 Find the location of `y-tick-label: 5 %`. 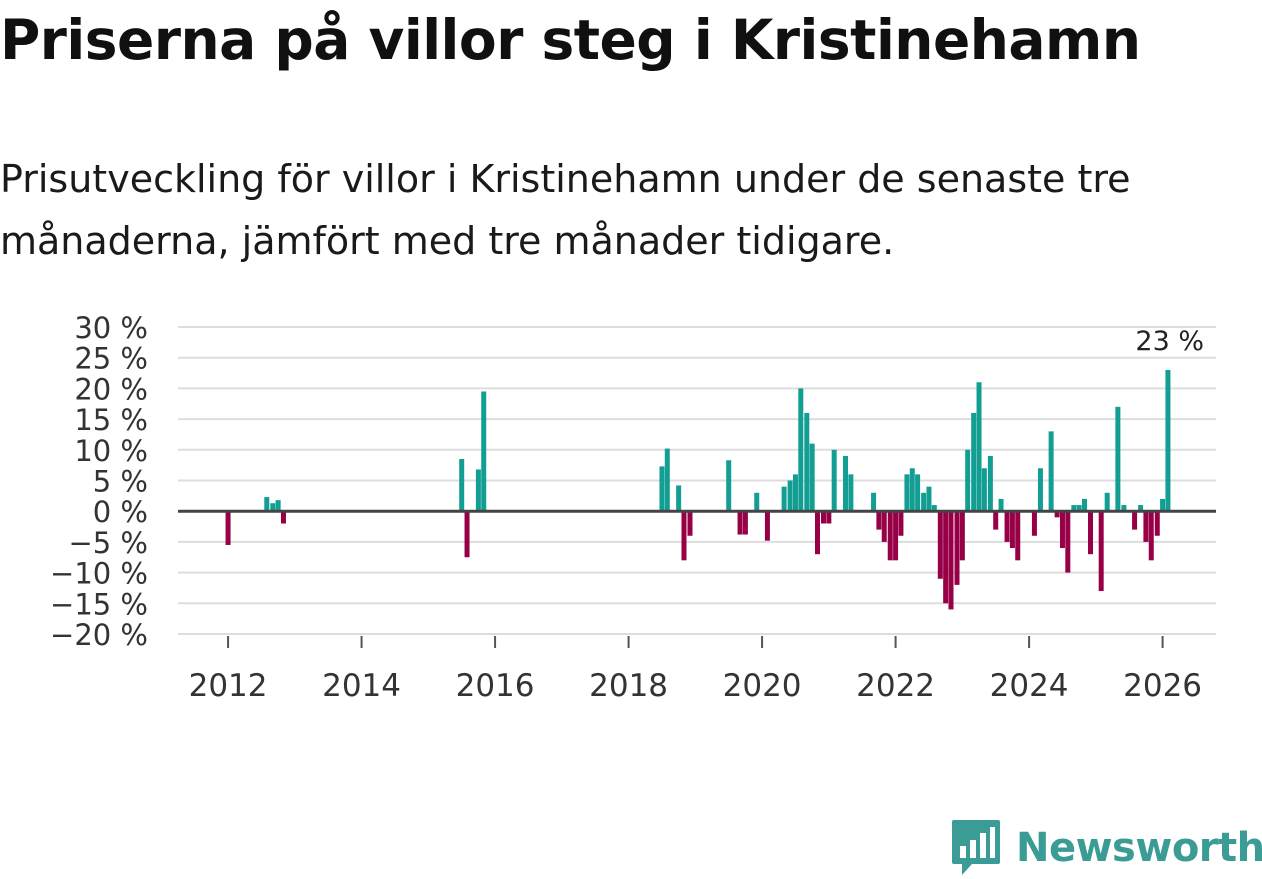

y-tick-label: 5 % is located at coordinates (120, 482).